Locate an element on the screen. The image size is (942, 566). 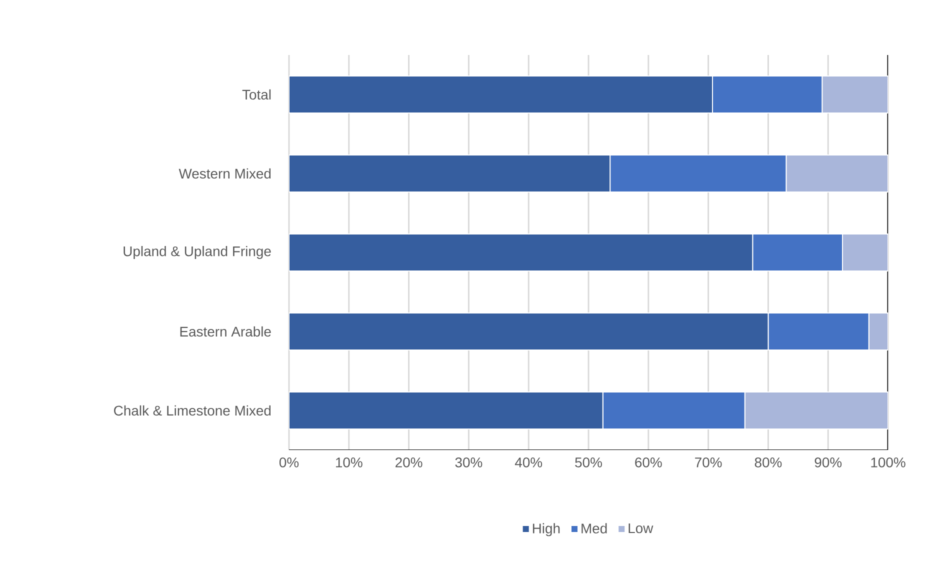
x-tick-label: 50% is located at coordinates (588, 463).